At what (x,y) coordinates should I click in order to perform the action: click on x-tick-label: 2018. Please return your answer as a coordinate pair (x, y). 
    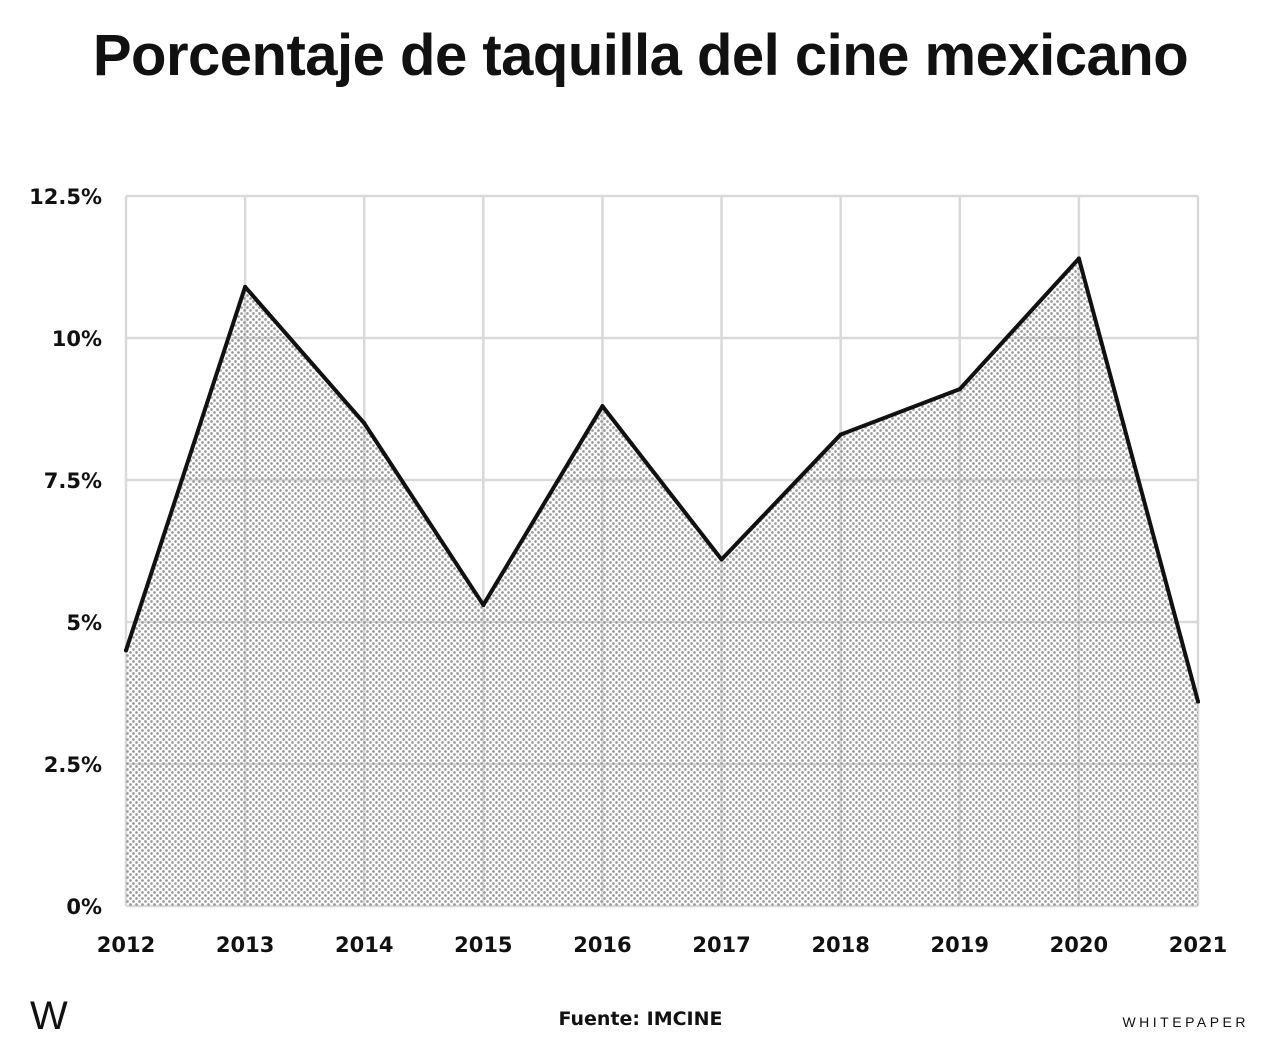
    Looking at the image, I should click on (840, 945).